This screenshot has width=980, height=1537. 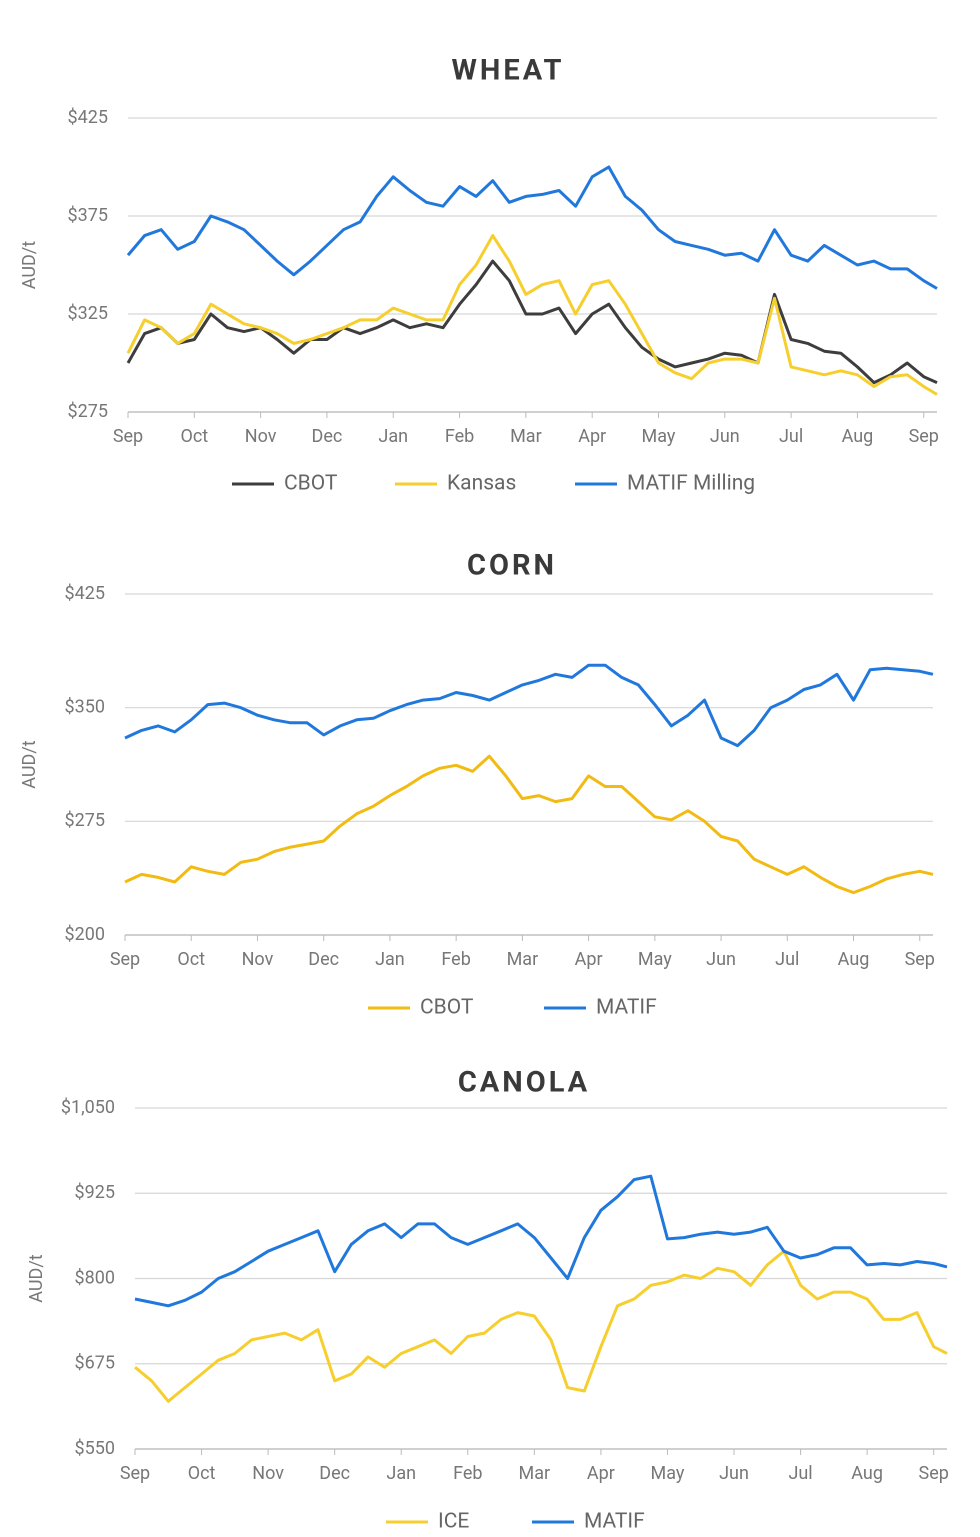 I want to click on y-tick-label: $325, so click(x=88, y=313).